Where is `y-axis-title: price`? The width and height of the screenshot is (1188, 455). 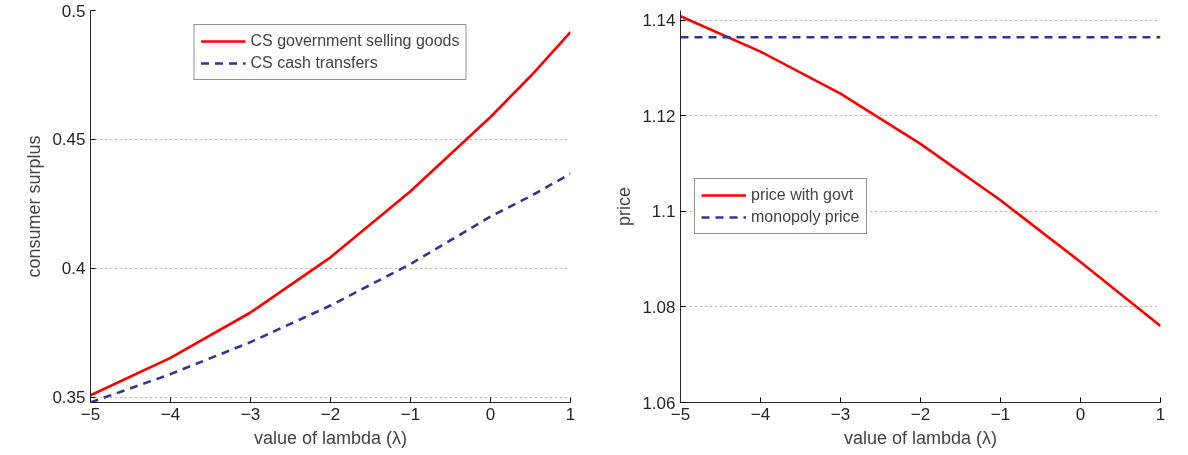
y-axis-title: price is located at coordinates (624, 206).